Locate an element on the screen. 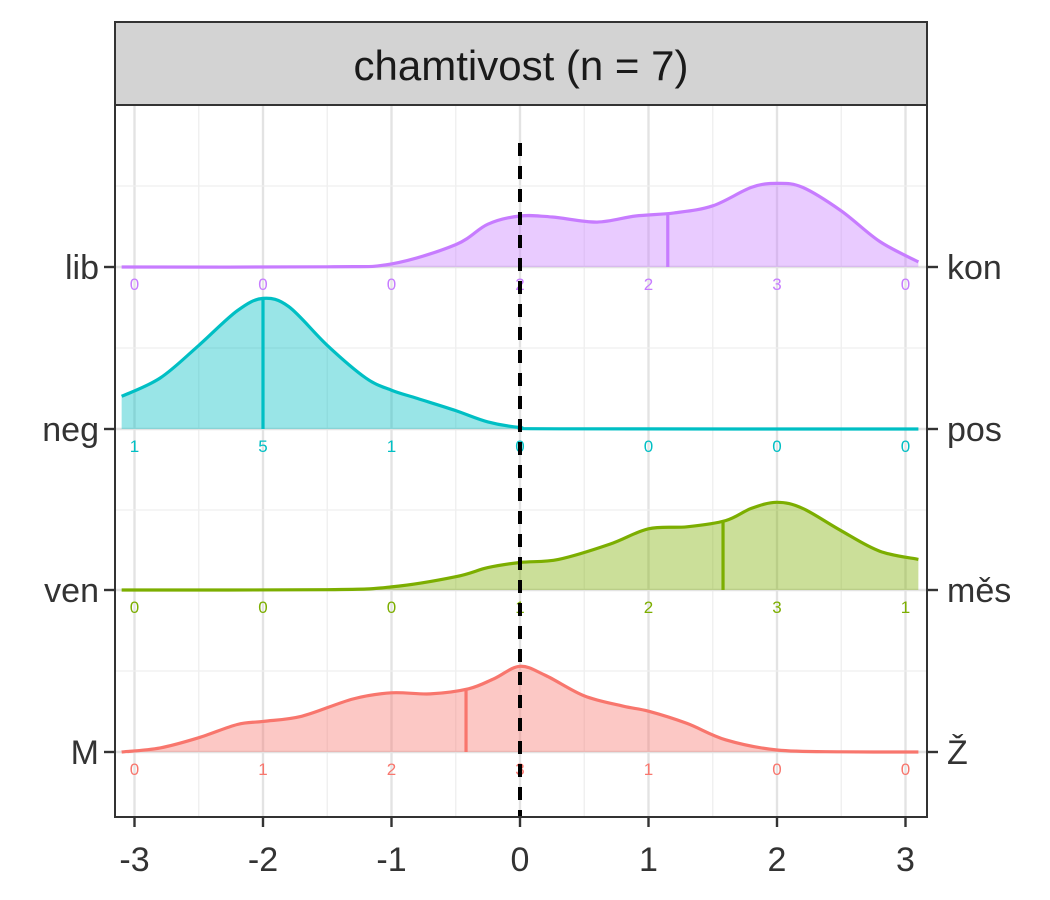  y-label-right: Ž is located at coordinates (957, 753).